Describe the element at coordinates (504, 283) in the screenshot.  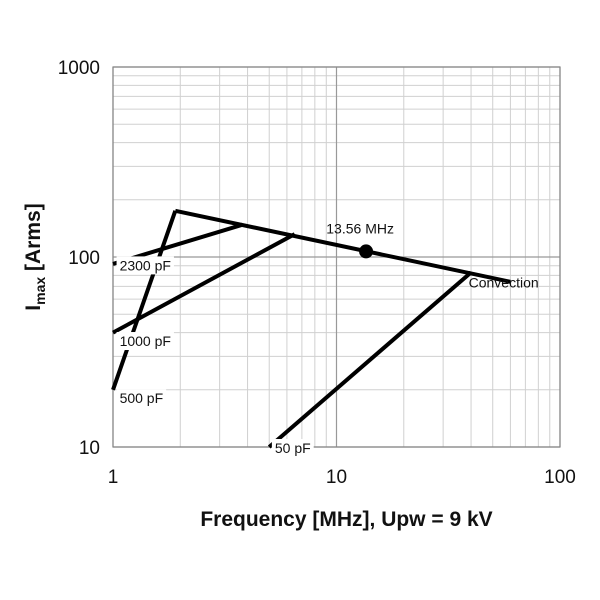
I see `annotation-label: Convection` at that location.